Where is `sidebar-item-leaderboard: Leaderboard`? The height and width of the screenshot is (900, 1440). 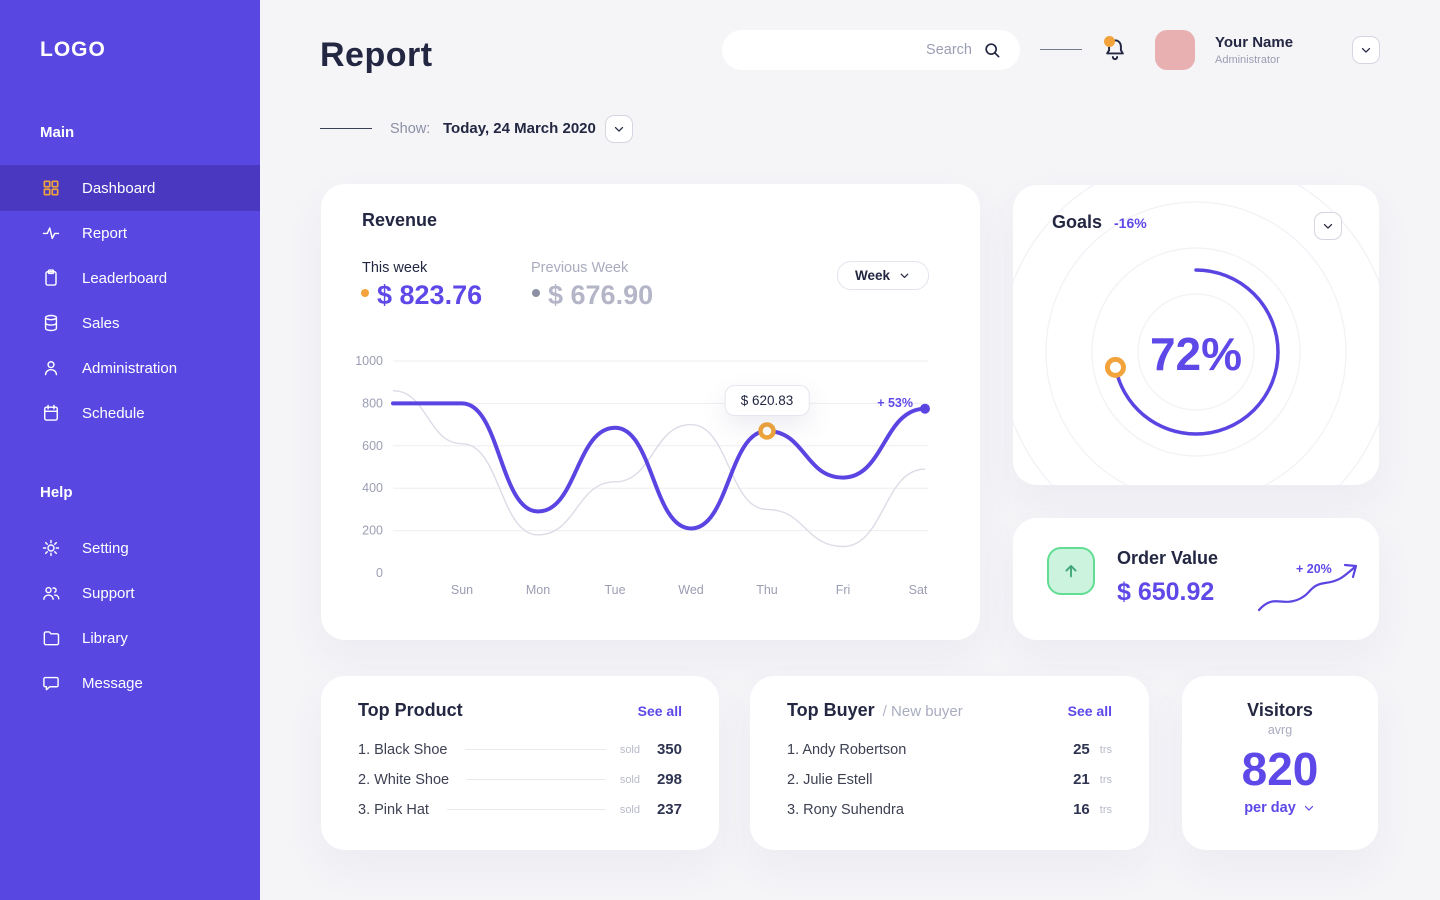
sidebar-item-leaderboard: Leaderboard is located at coordinates (130, 278).